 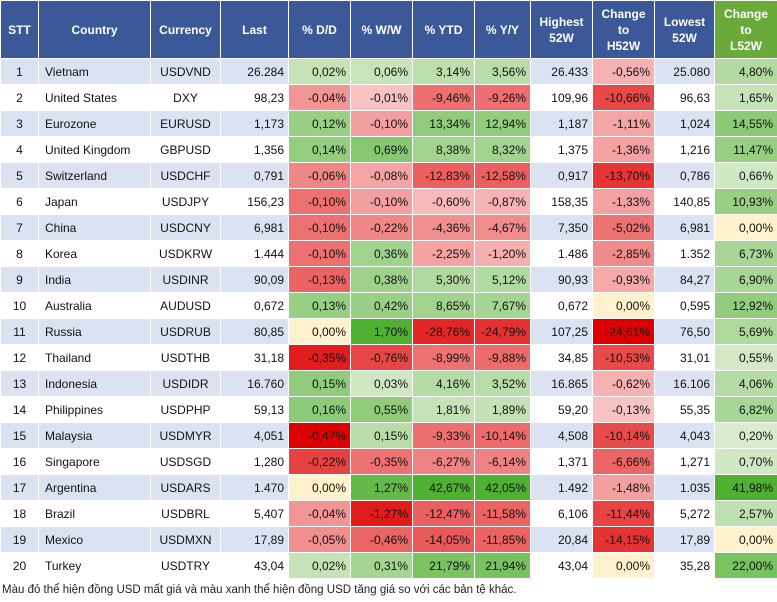 What do you see at coordinates (381, 227) in the screenshot?
I see `table-cell: -0,22%` at bounding box center [381, 227].